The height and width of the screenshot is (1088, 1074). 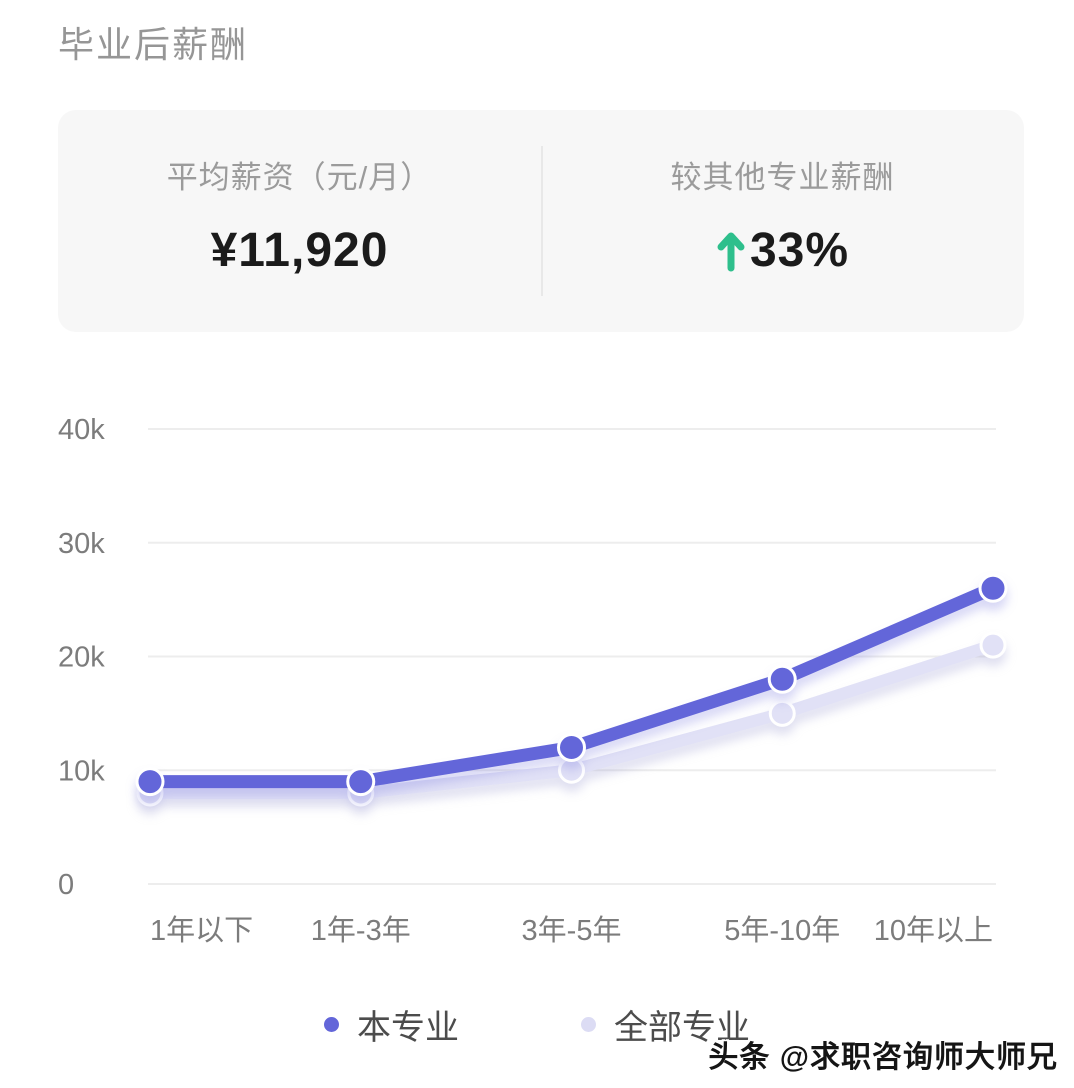 I want to click on salary-comparison-label: 较其他专业薪酬, so click(x=782, y=177).